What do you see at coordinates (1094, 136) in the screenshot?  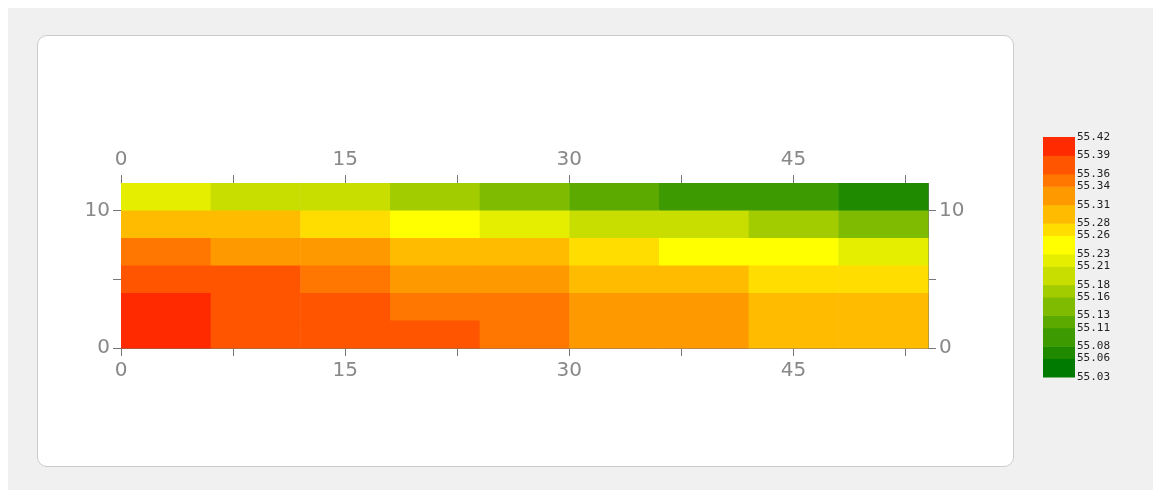 I see `color-bar-label: 55.42` at bounding box center [1094, 136].